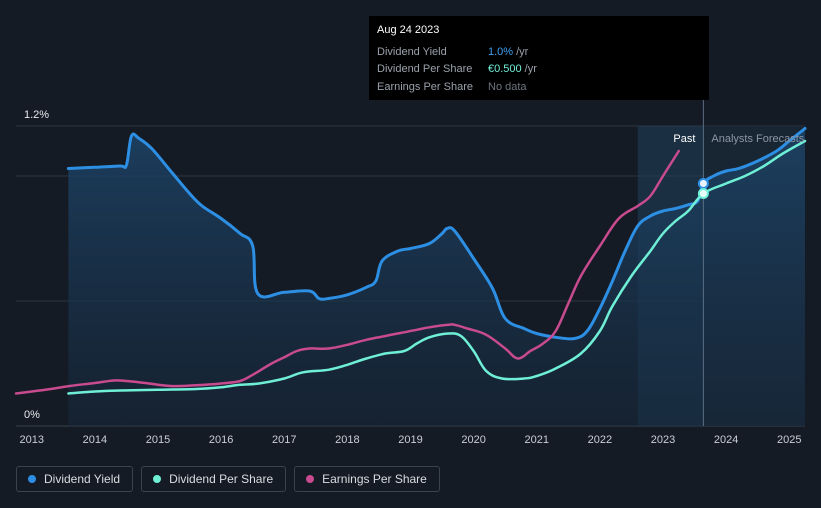  What do you see at coordinates (221, 479) in the screenshot?
I see `legend-label: Dividend Per Share` at bounding box center [221, 479].